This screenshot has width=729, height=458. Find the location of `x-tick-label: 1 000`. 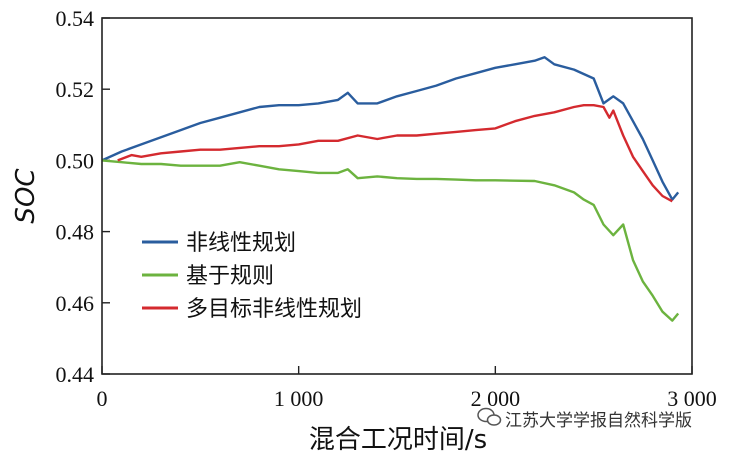

x-tick-label: 1 000 is located at coordinates (299, 398).